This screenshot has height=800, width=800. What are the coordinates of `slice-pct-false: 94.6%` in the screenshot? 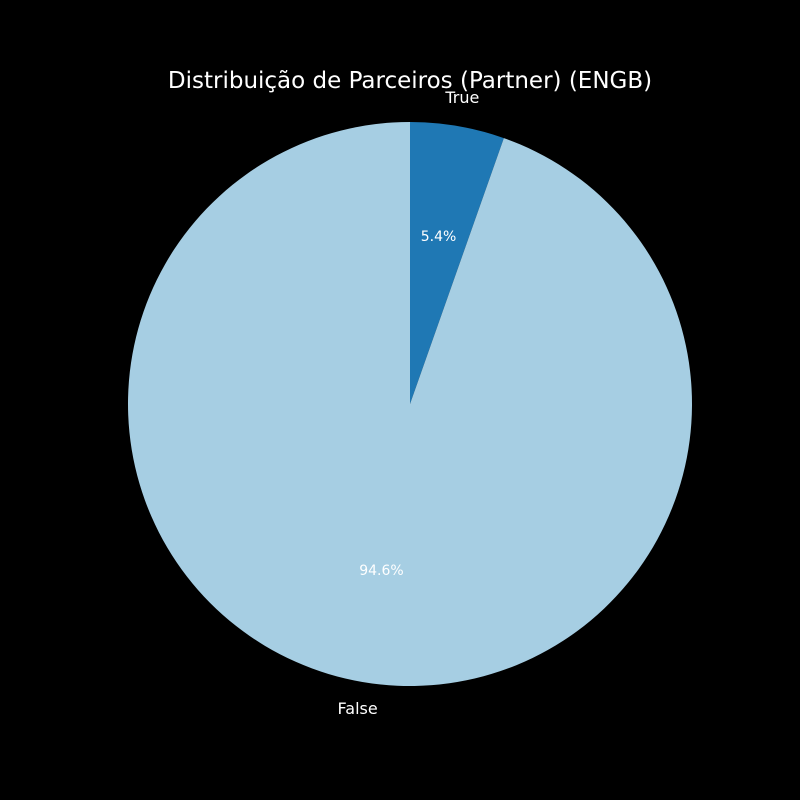 It's located at (381, 571).